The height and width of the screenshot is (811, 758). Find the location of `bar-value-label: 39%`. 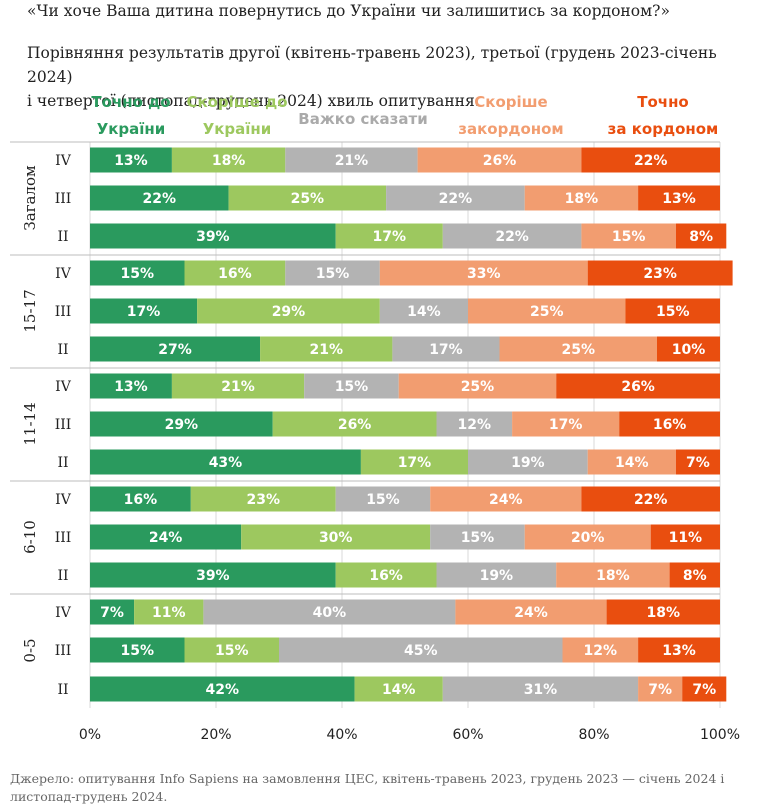

bar-value-label: 39% is located at coordinates (213, 237).